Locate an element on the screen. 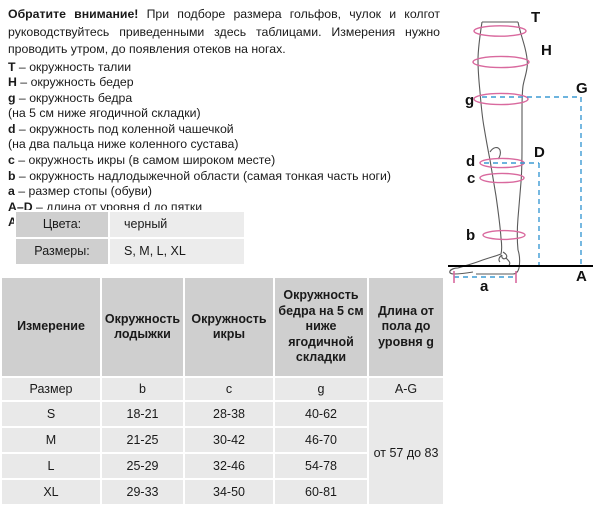 The height and width of the screenshot is (506, 606). subheader-b: b is located at coordinates (142, 389).